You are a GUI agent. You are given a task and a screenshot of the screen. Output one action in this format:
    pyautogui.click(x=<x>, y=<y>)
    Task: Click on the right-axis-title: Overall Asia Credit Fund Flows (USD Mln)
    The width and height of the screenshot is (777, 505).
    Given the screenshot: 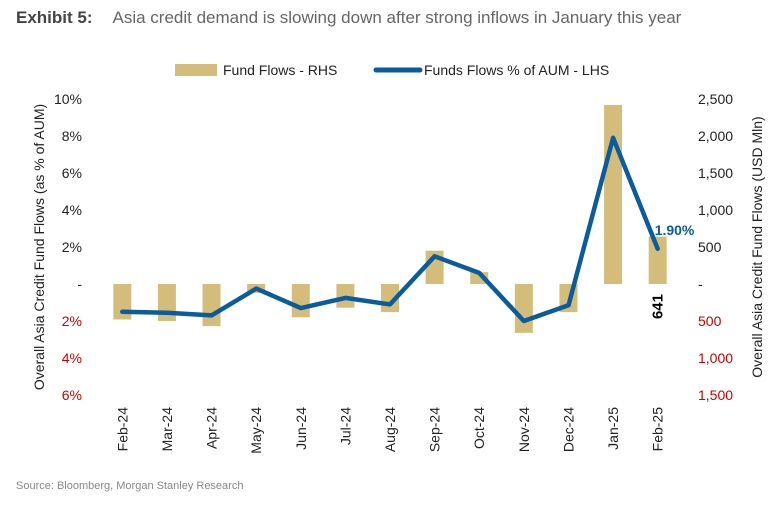 What is the action you would take?
    pyautogui.click(x=757, y=246)
    